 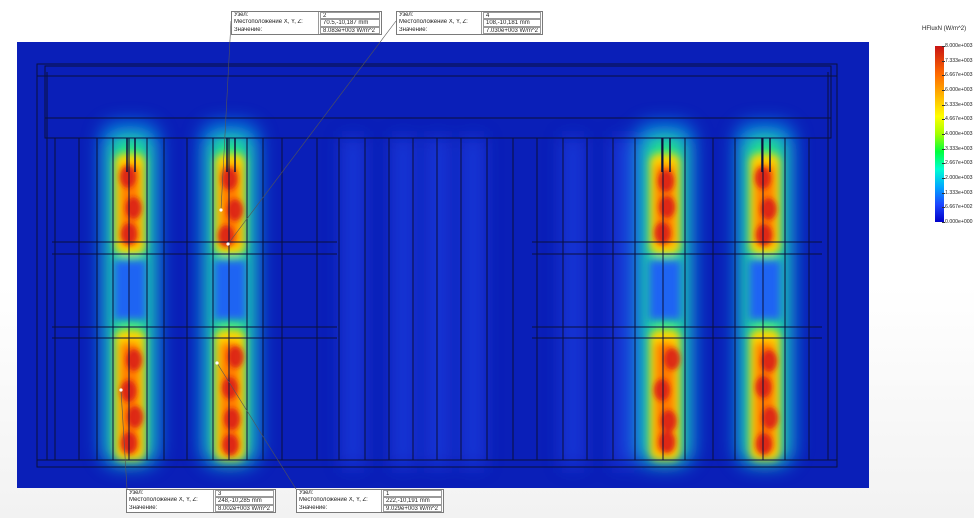 I want to click on legend-tick-label: 5.333e+003, so click(x=957, y=104).